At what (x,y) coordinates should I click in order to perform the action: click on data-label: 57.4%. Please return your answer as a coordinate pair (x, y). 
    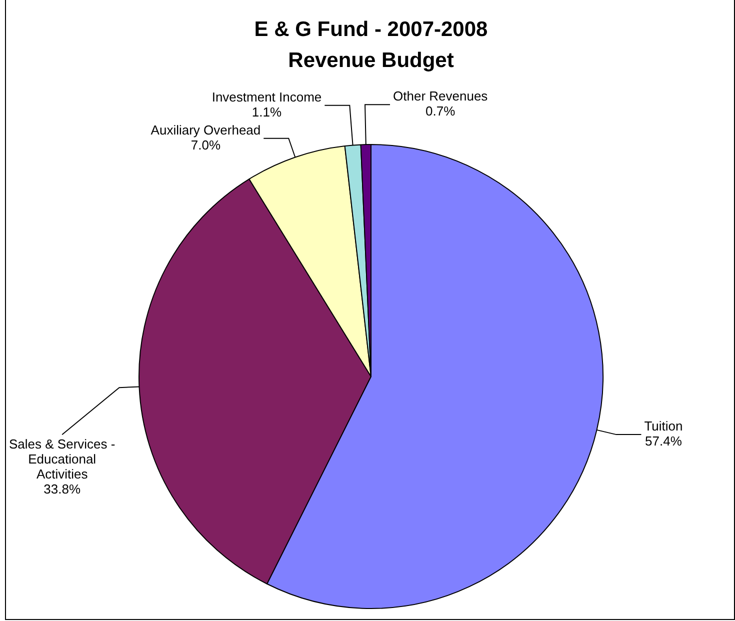
    Looking at the image, I should click on (663, 441).